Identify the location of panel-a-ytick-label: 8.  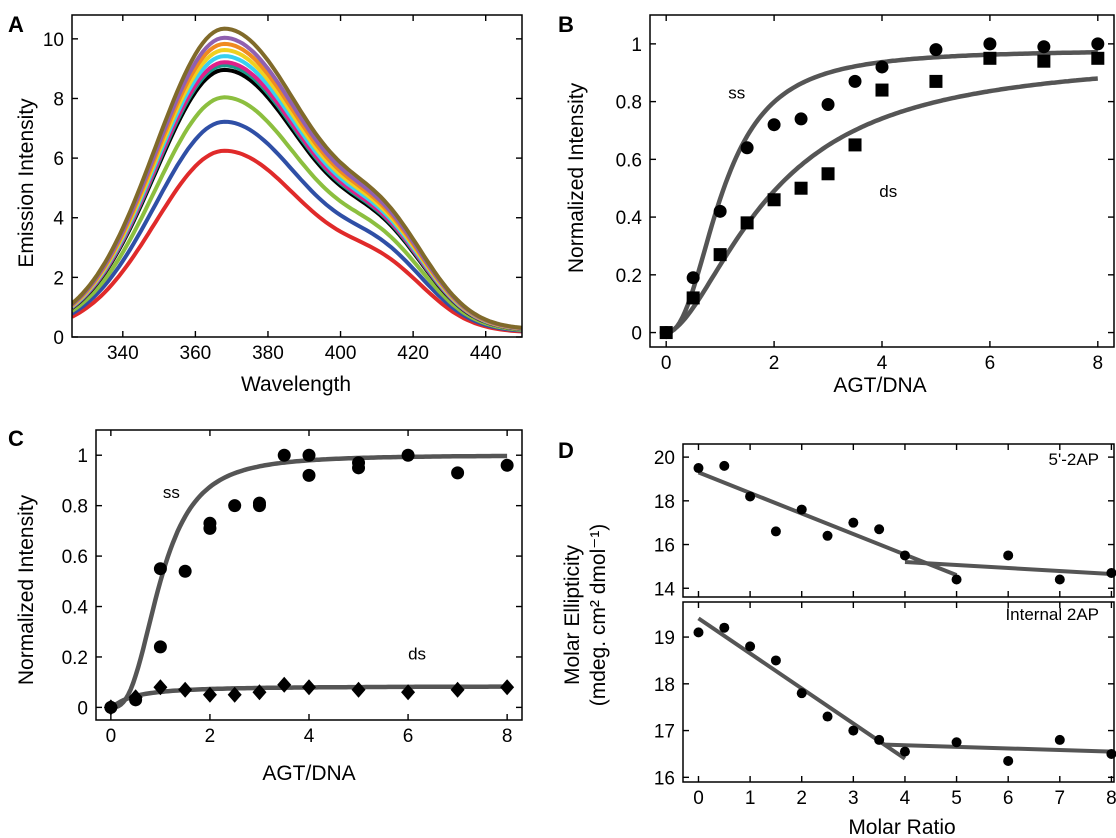
(58, 99).